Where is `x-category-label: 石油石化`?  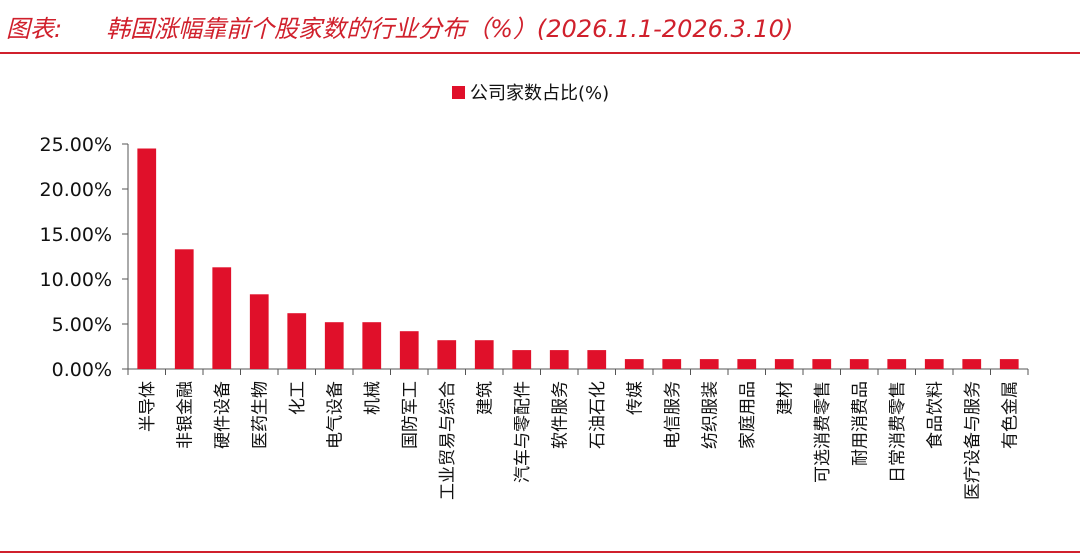 x-category-label: 石油石化 is located at coordinates (598, 415).